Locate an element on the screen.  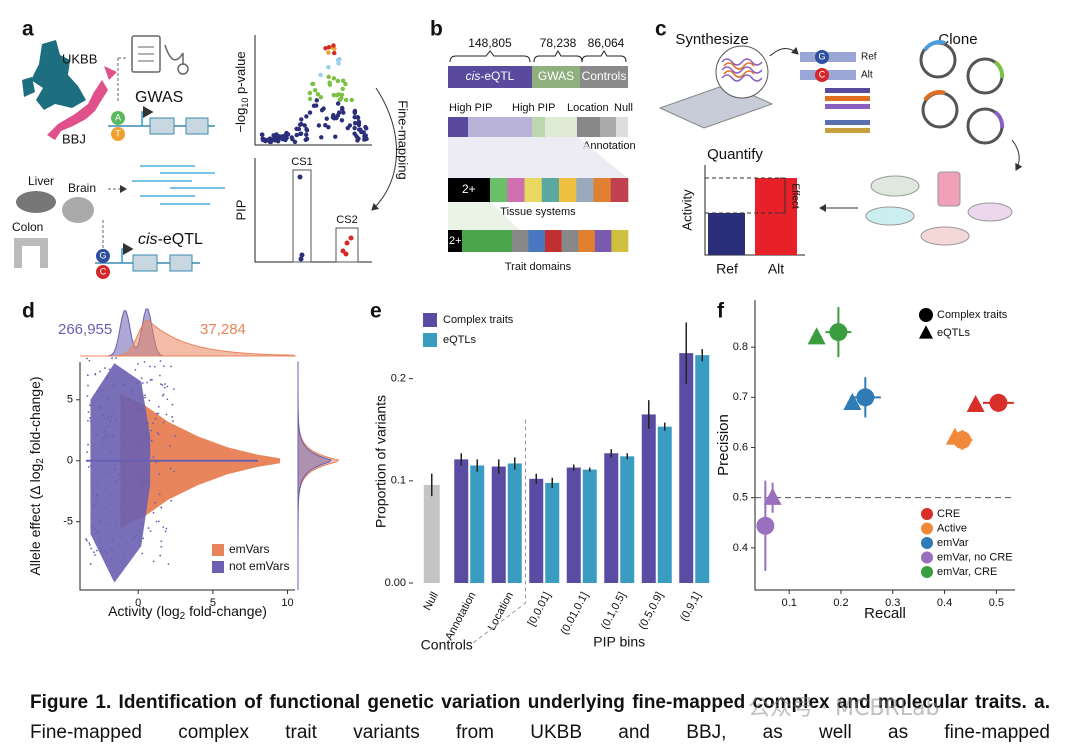
y-tick-label: 0.5 is located at coordinates (740, 498).